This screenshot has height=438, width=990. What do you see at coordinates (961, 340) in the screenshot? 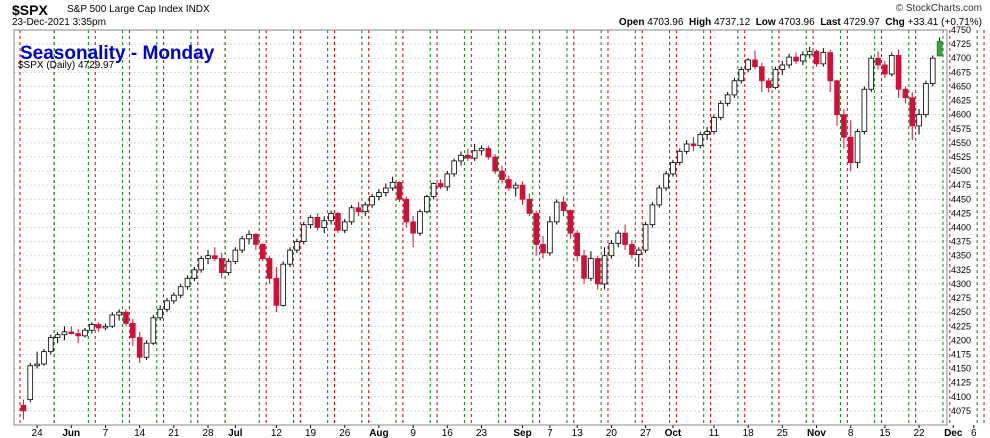
I see `y-tick-label: 4200` at bounding box center [961, 340].